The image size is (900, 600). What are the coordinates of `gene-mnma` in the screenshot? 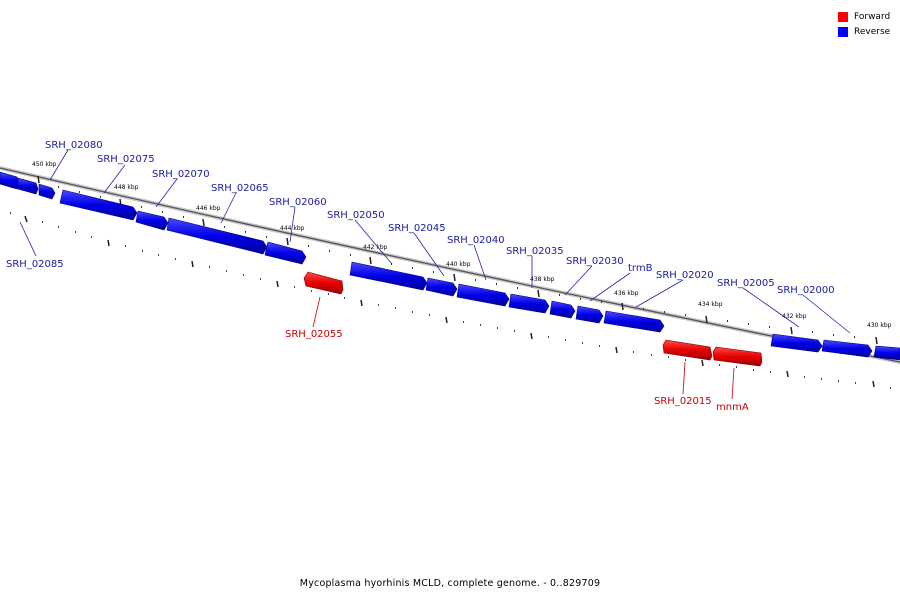 It's located at (737, 356).